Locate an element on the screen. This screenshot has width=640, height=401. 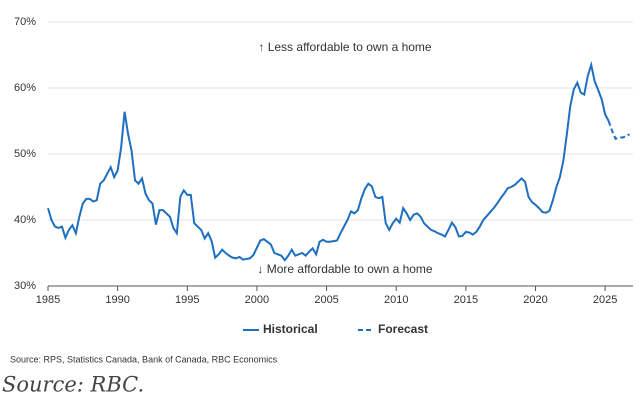
x-tick-label: 1995 is located at coordinates (187, 300).